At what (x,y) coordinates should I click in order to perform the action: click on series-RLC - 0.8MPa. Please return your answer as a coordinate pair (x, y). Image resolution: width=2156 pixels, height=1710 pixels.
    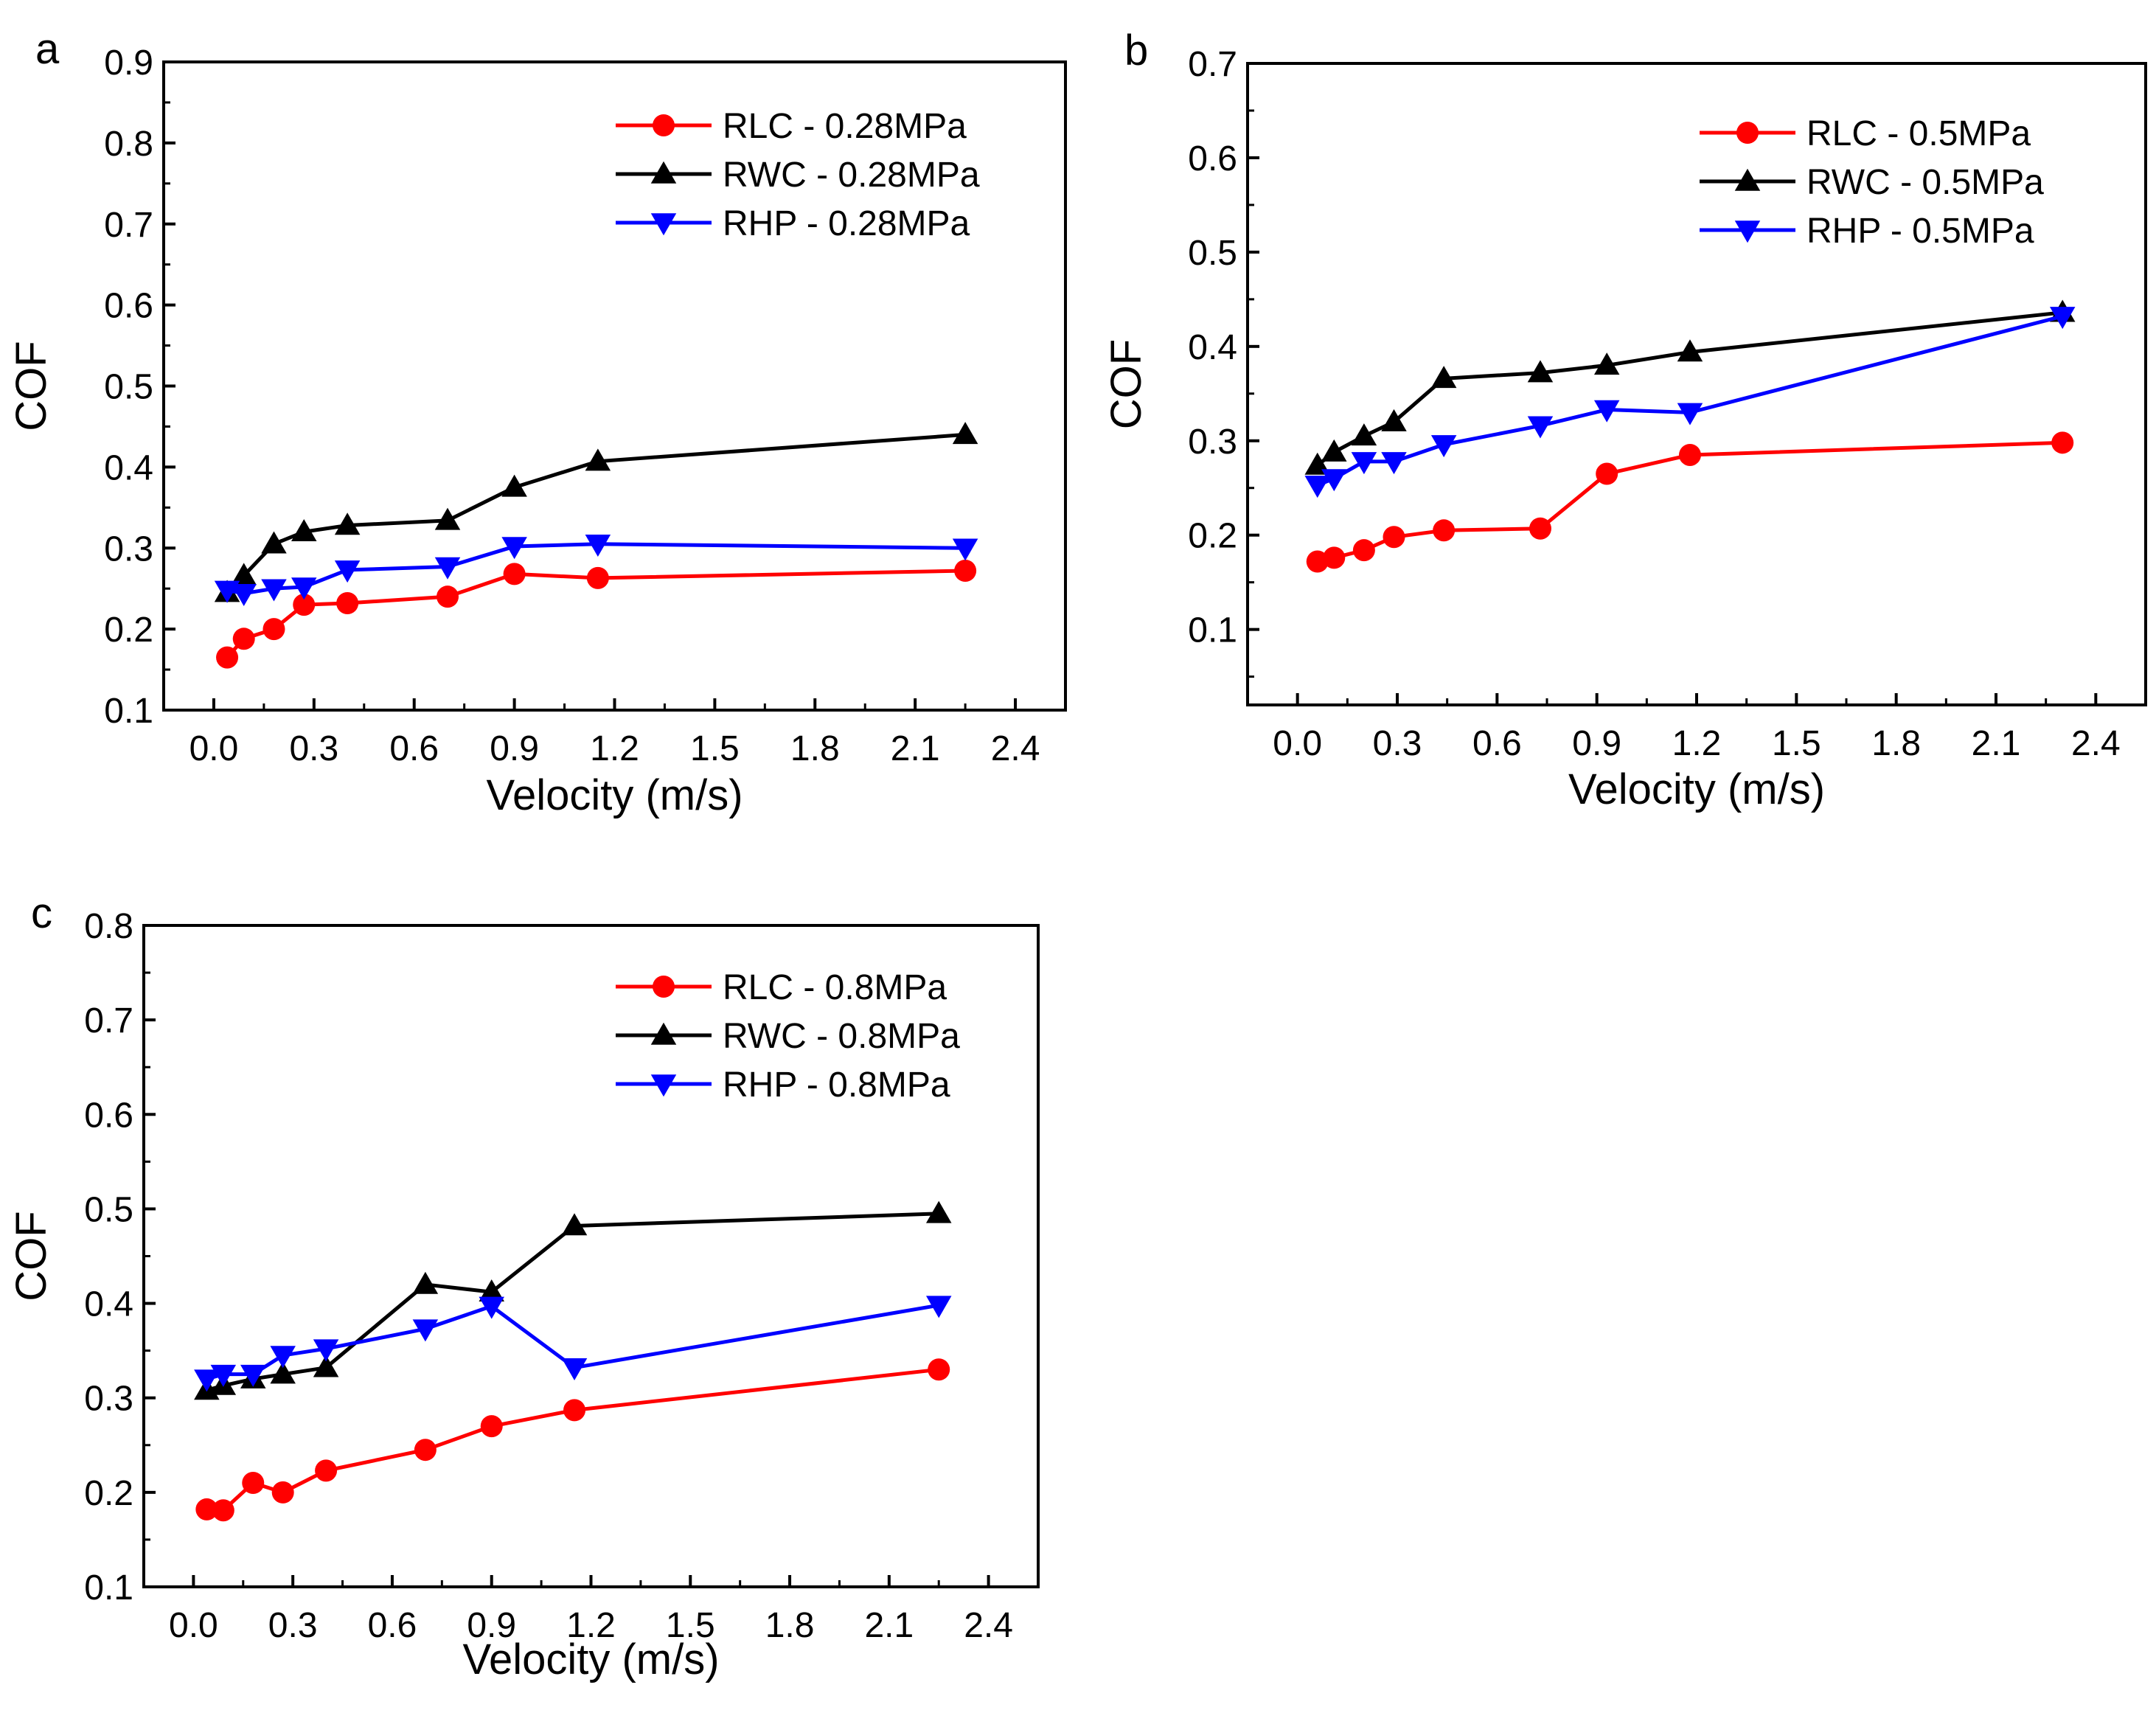
    Looking at the image, I should click on (572, 1440).